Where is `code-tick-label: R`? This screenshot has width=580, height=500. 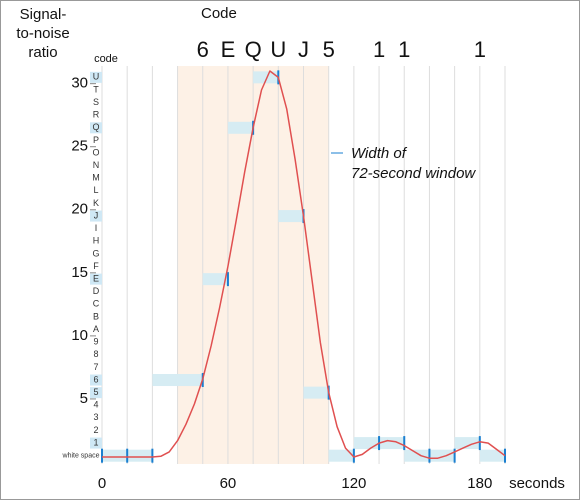 code-tick-label: R is located at coordinates (96, 115).